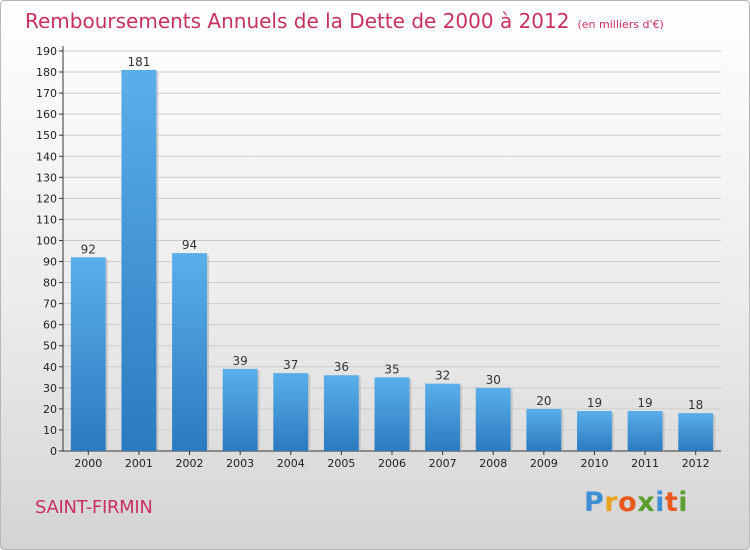 The width and height of the screenshot is (750, 550). Describe the element at coordinates (50, 262) in the screenshot. I see `y-tick-label: 90` at that location.